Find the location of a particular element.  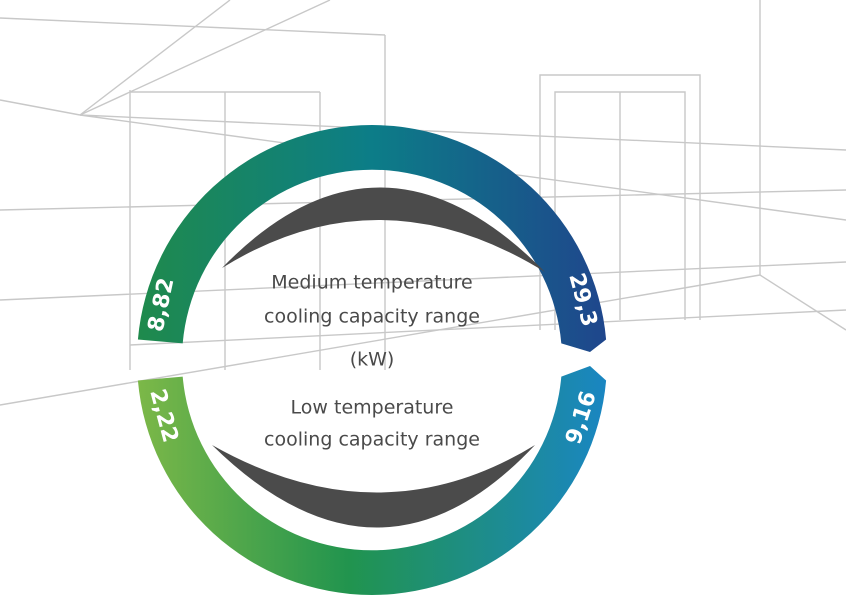

unit: (kW) is located at coordinates (372, 360).